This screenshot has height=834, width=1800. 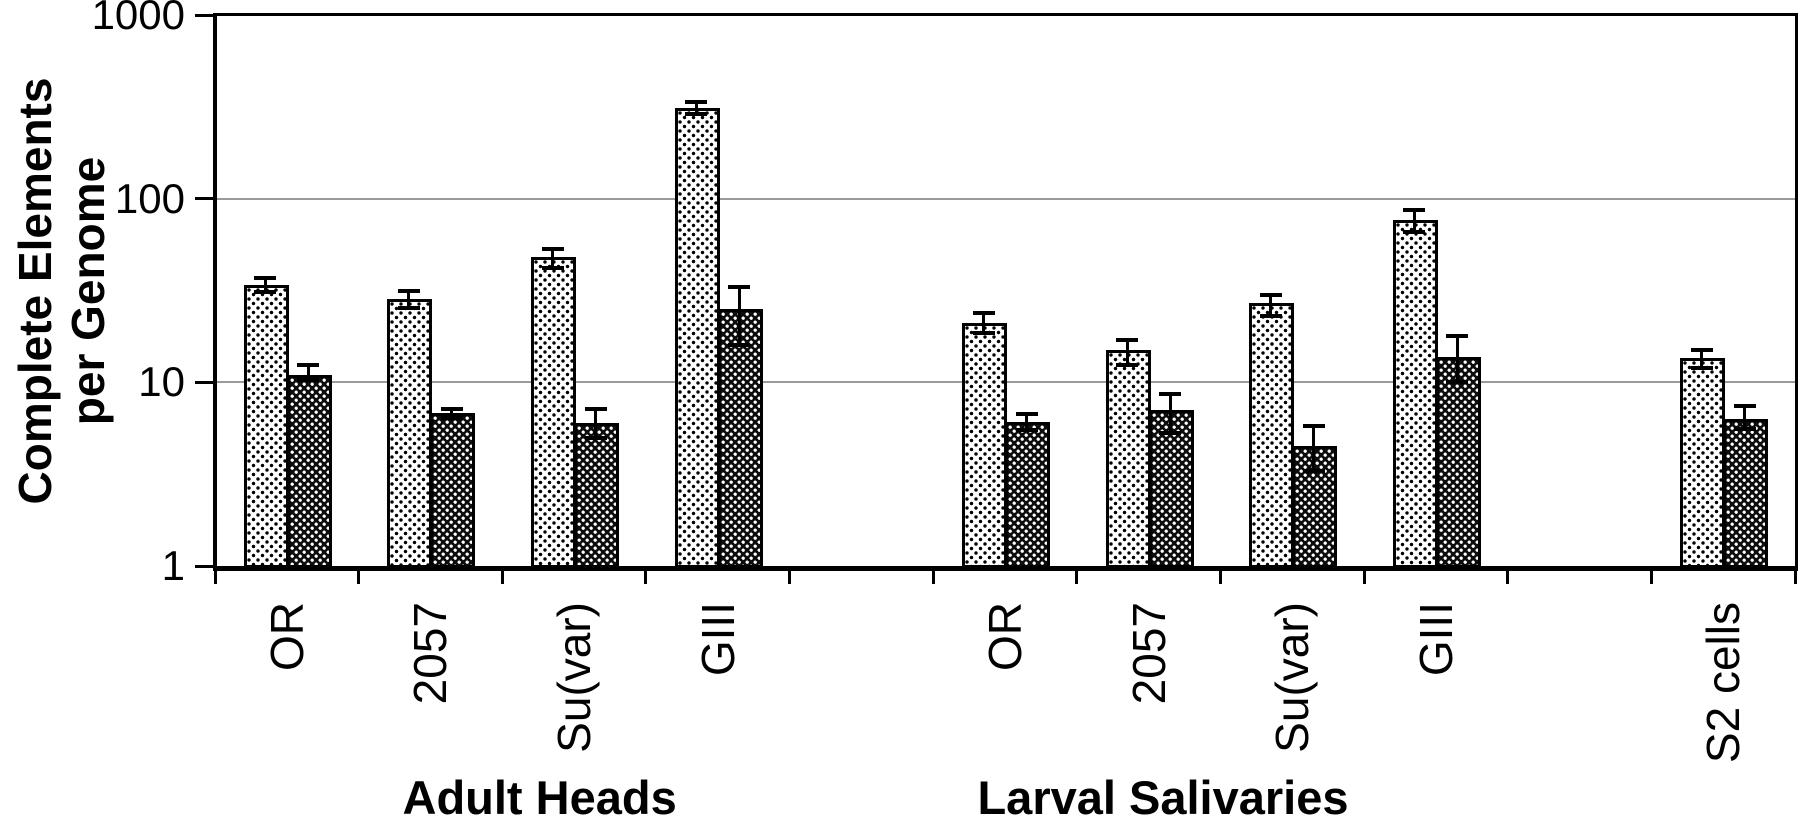 What do you see at coordinates (1272, 435) in the screenshot?
I see `bar-larval-salivaries-su-var--light` at bounding box center [1272, 435].